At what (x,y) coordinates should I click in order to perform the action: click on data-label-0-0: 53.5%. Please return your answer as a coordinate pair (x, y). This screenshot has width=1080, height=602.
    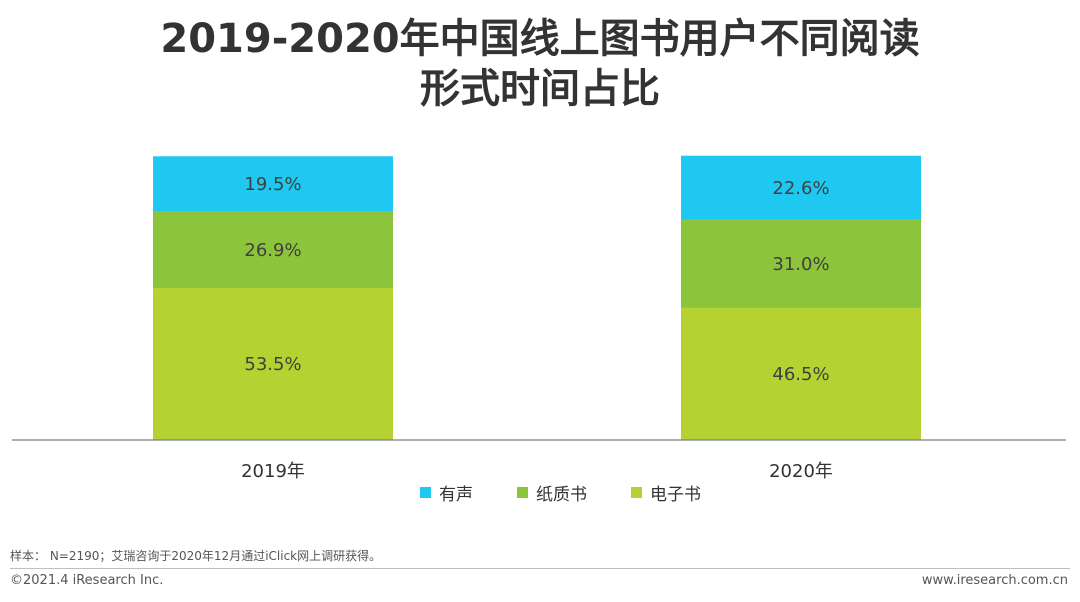
    Looking at the image, I should click on (272, 364).